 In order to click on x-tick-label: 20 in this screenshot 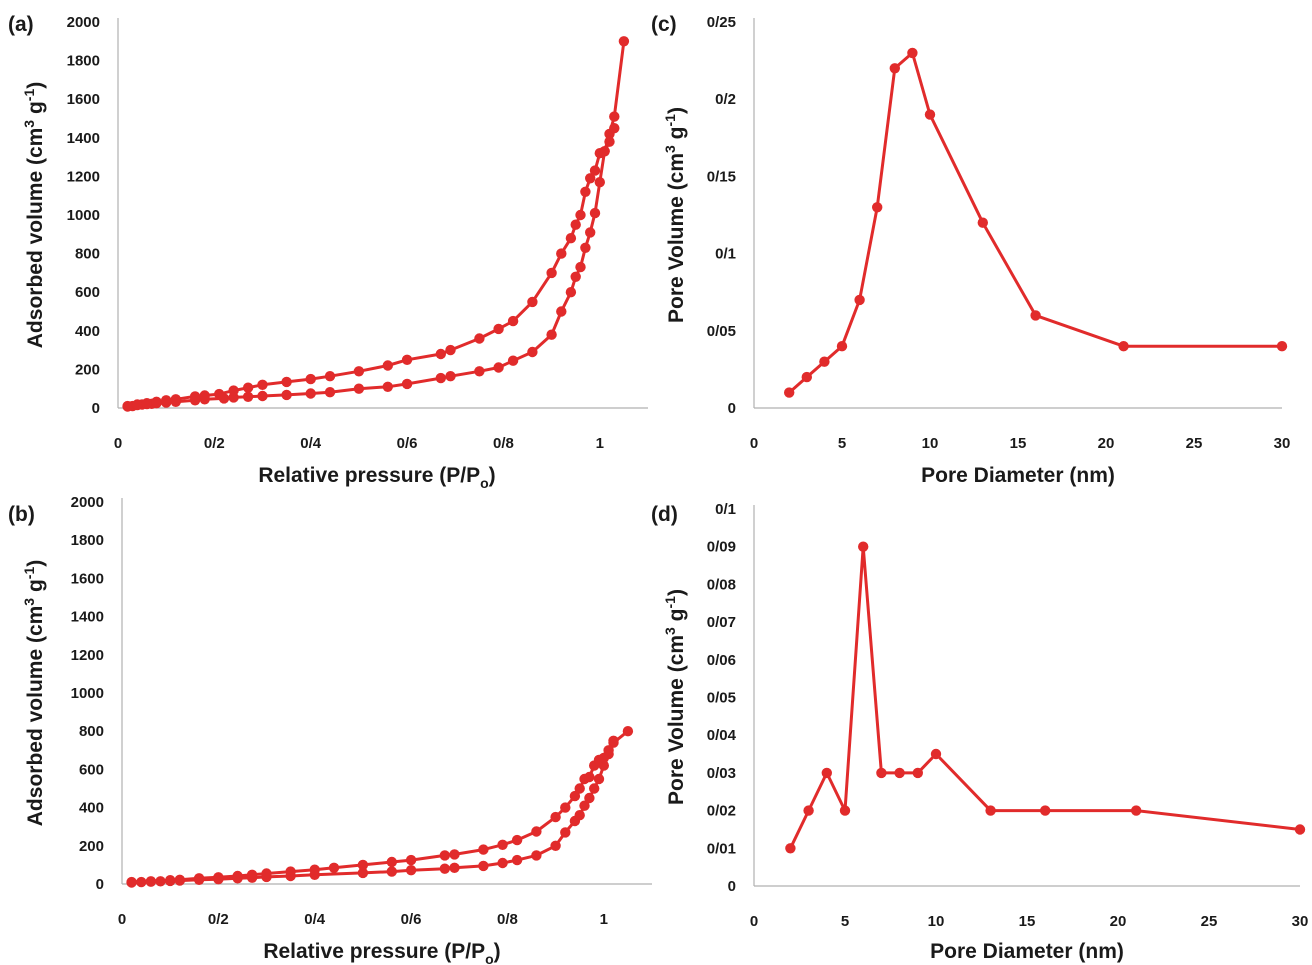, I will do `click(1106, 443)`.